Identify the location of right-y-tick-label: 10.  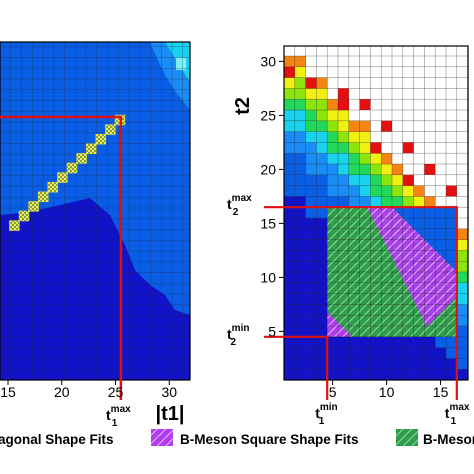
(268, 277).